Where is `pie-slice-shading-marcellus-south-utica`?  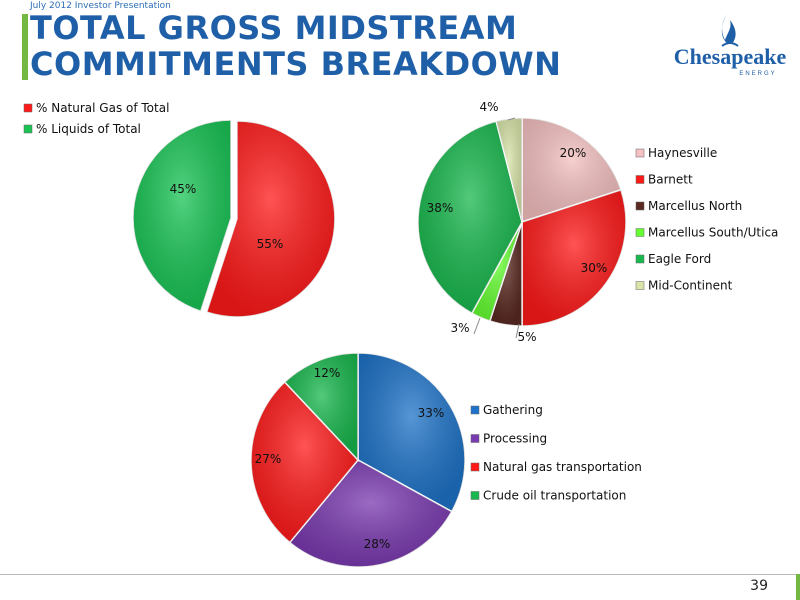
pie-slice-shading-marcellus-south-utica is located at coordinates (496, 271).